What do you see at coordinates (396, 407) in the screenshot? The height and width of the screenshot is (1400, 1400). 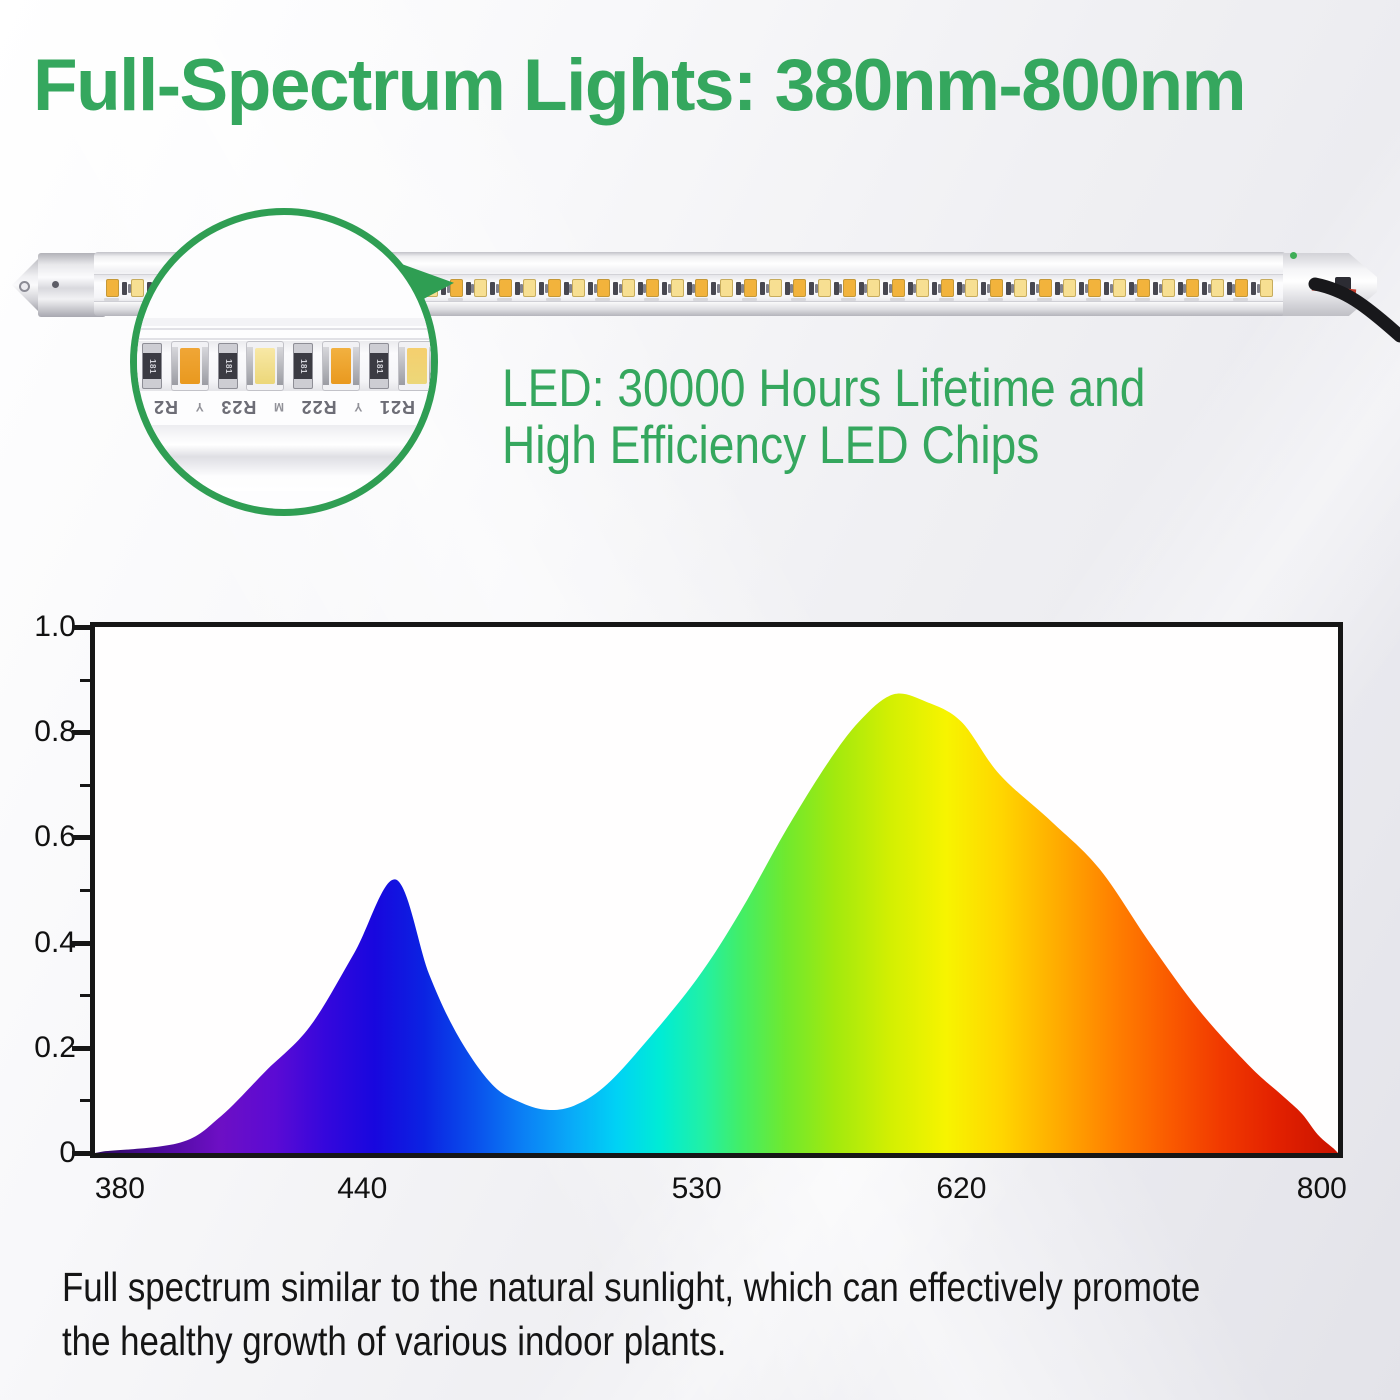 I see `strip-ref-label: R21` at bounding box center [396, 407].